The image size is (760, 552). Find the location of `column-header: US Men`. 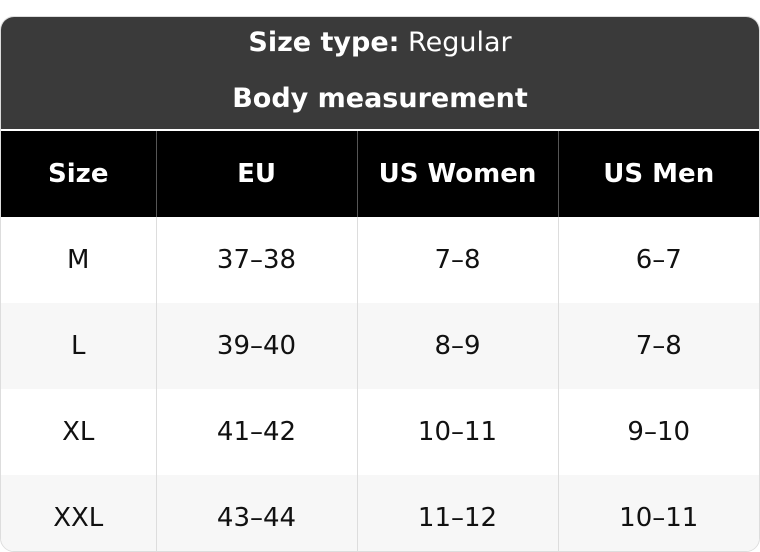

column-header: US Men is located at coordinates (658, 174).